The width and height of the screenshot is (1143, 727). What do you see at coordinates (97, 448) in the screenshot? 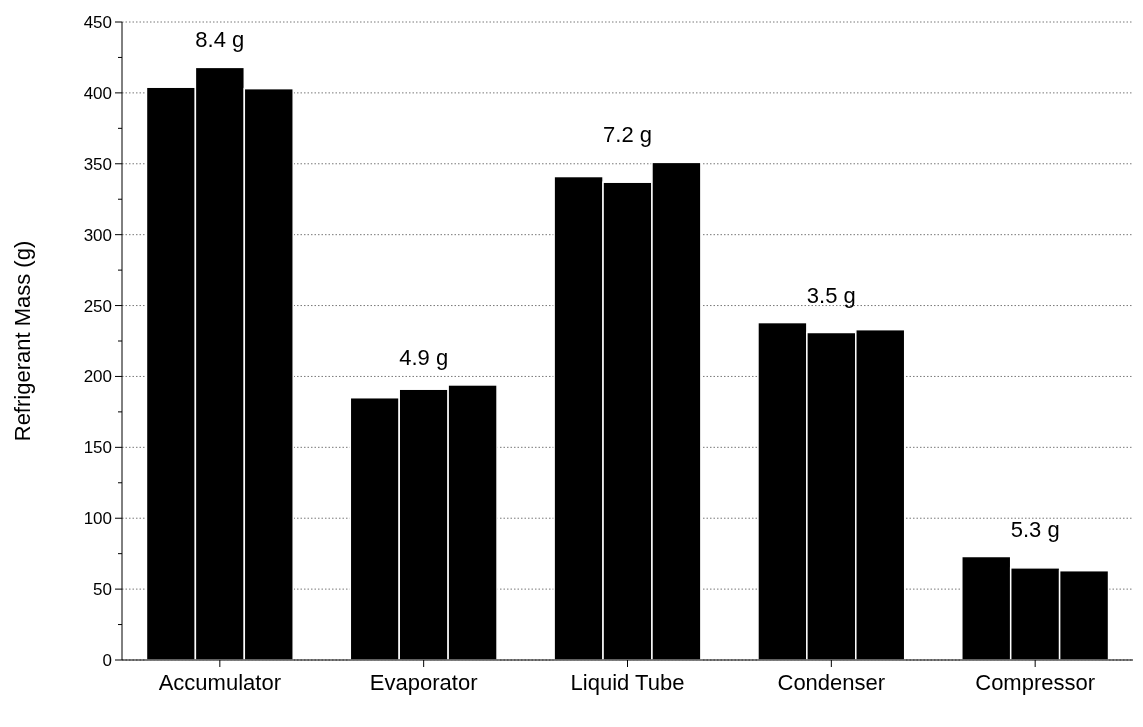
I see `y-tick-label: 150` at bounding box center [97, 448].